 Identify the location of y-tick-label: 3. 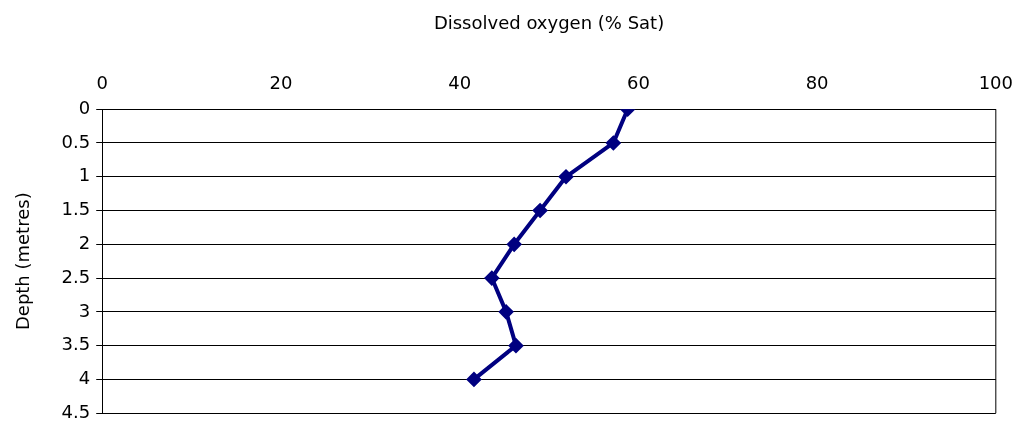
(84, 310).